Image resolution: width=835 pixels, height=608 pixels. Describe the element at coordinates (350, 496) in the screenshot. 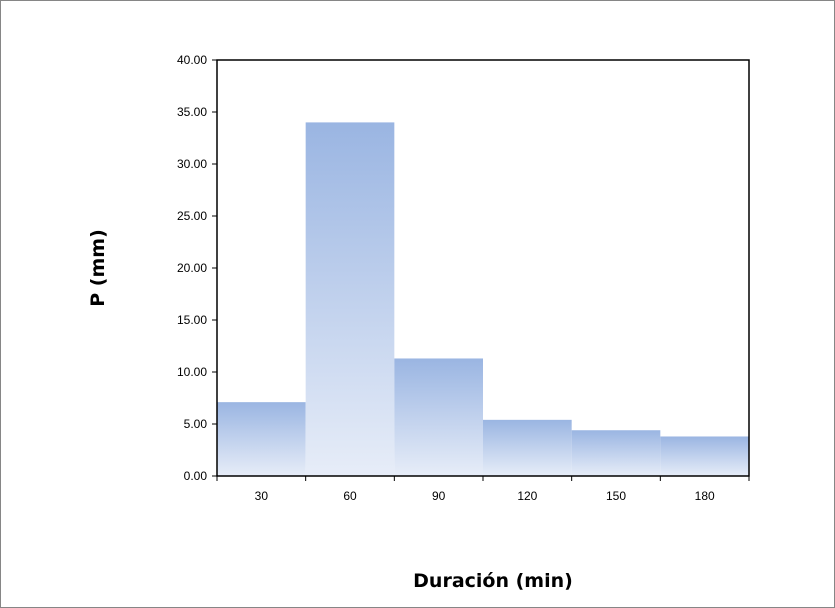

I see `x-tick-label: 60` at that location.